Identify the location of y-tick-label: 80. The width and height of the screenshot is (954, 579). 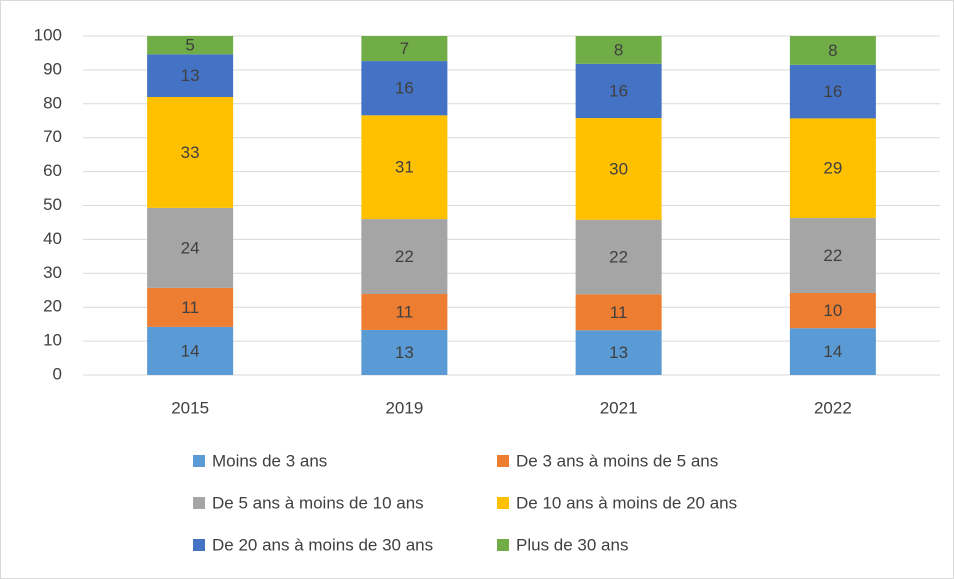
(52, 102).